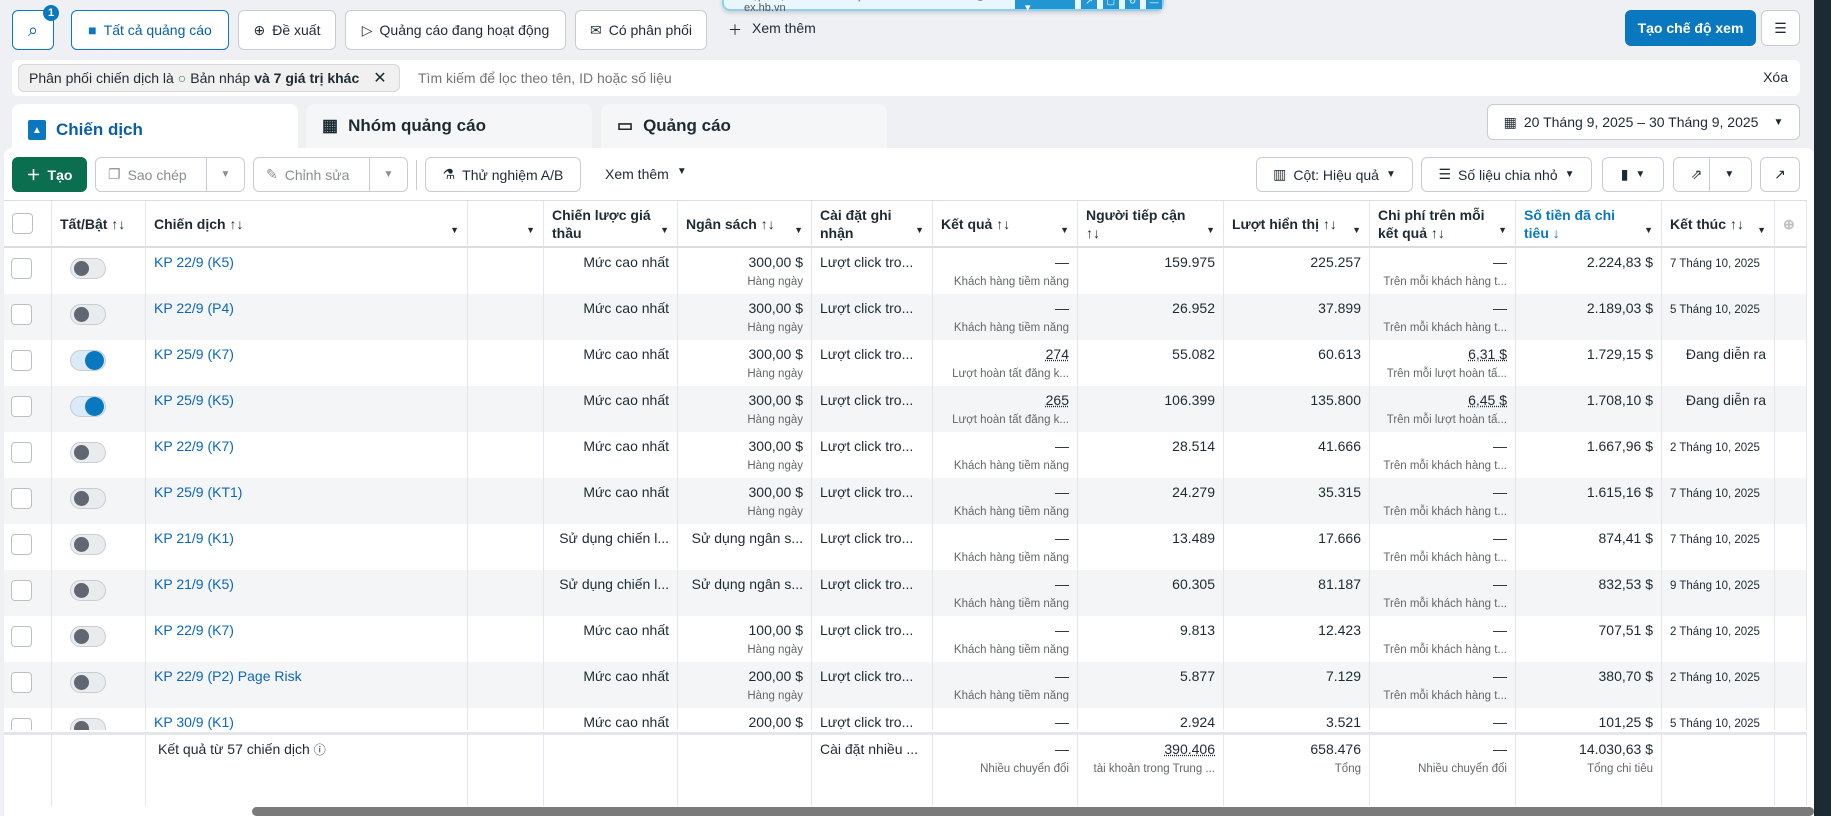  I want to click on select-all-checkbox, so click(22, 223).